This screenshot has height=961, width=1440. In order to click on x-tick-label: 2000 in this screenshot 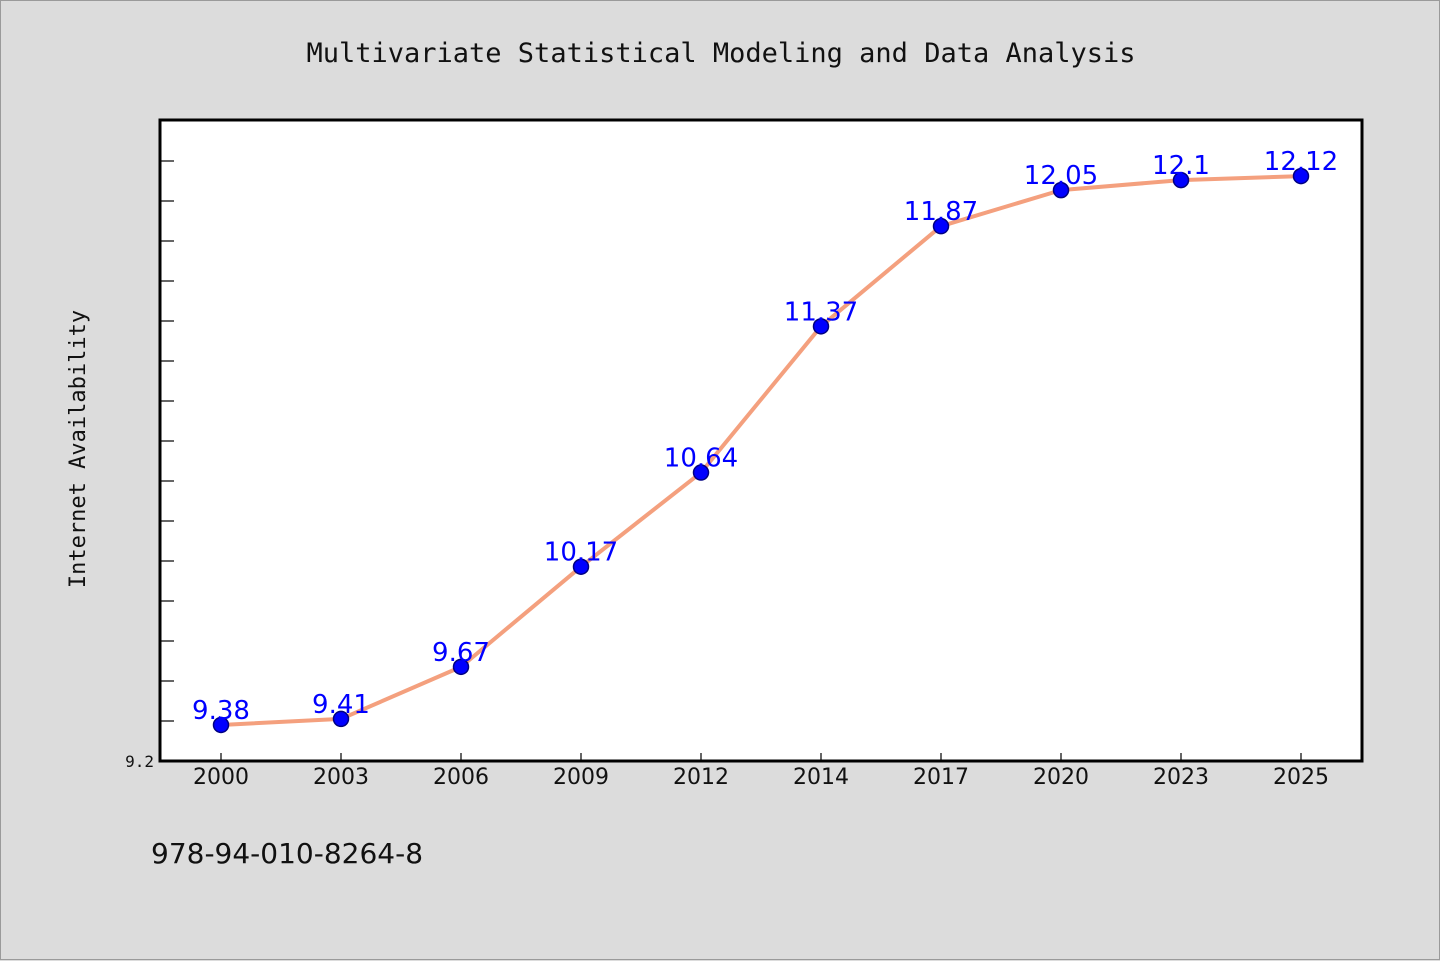, I will do `click(221, 777)`.